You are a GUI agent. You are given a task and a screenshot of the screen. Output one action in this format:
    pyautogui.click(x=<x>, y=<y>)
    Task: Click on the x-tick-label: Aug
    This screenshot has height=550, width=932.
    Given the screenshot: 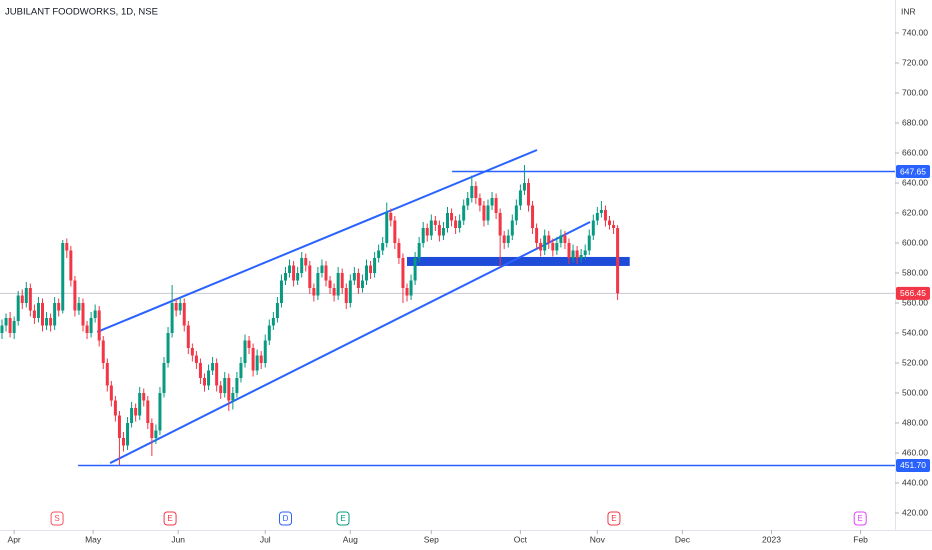 What is the action you would take?
    pyautogui.click(x=350, y=539)
    